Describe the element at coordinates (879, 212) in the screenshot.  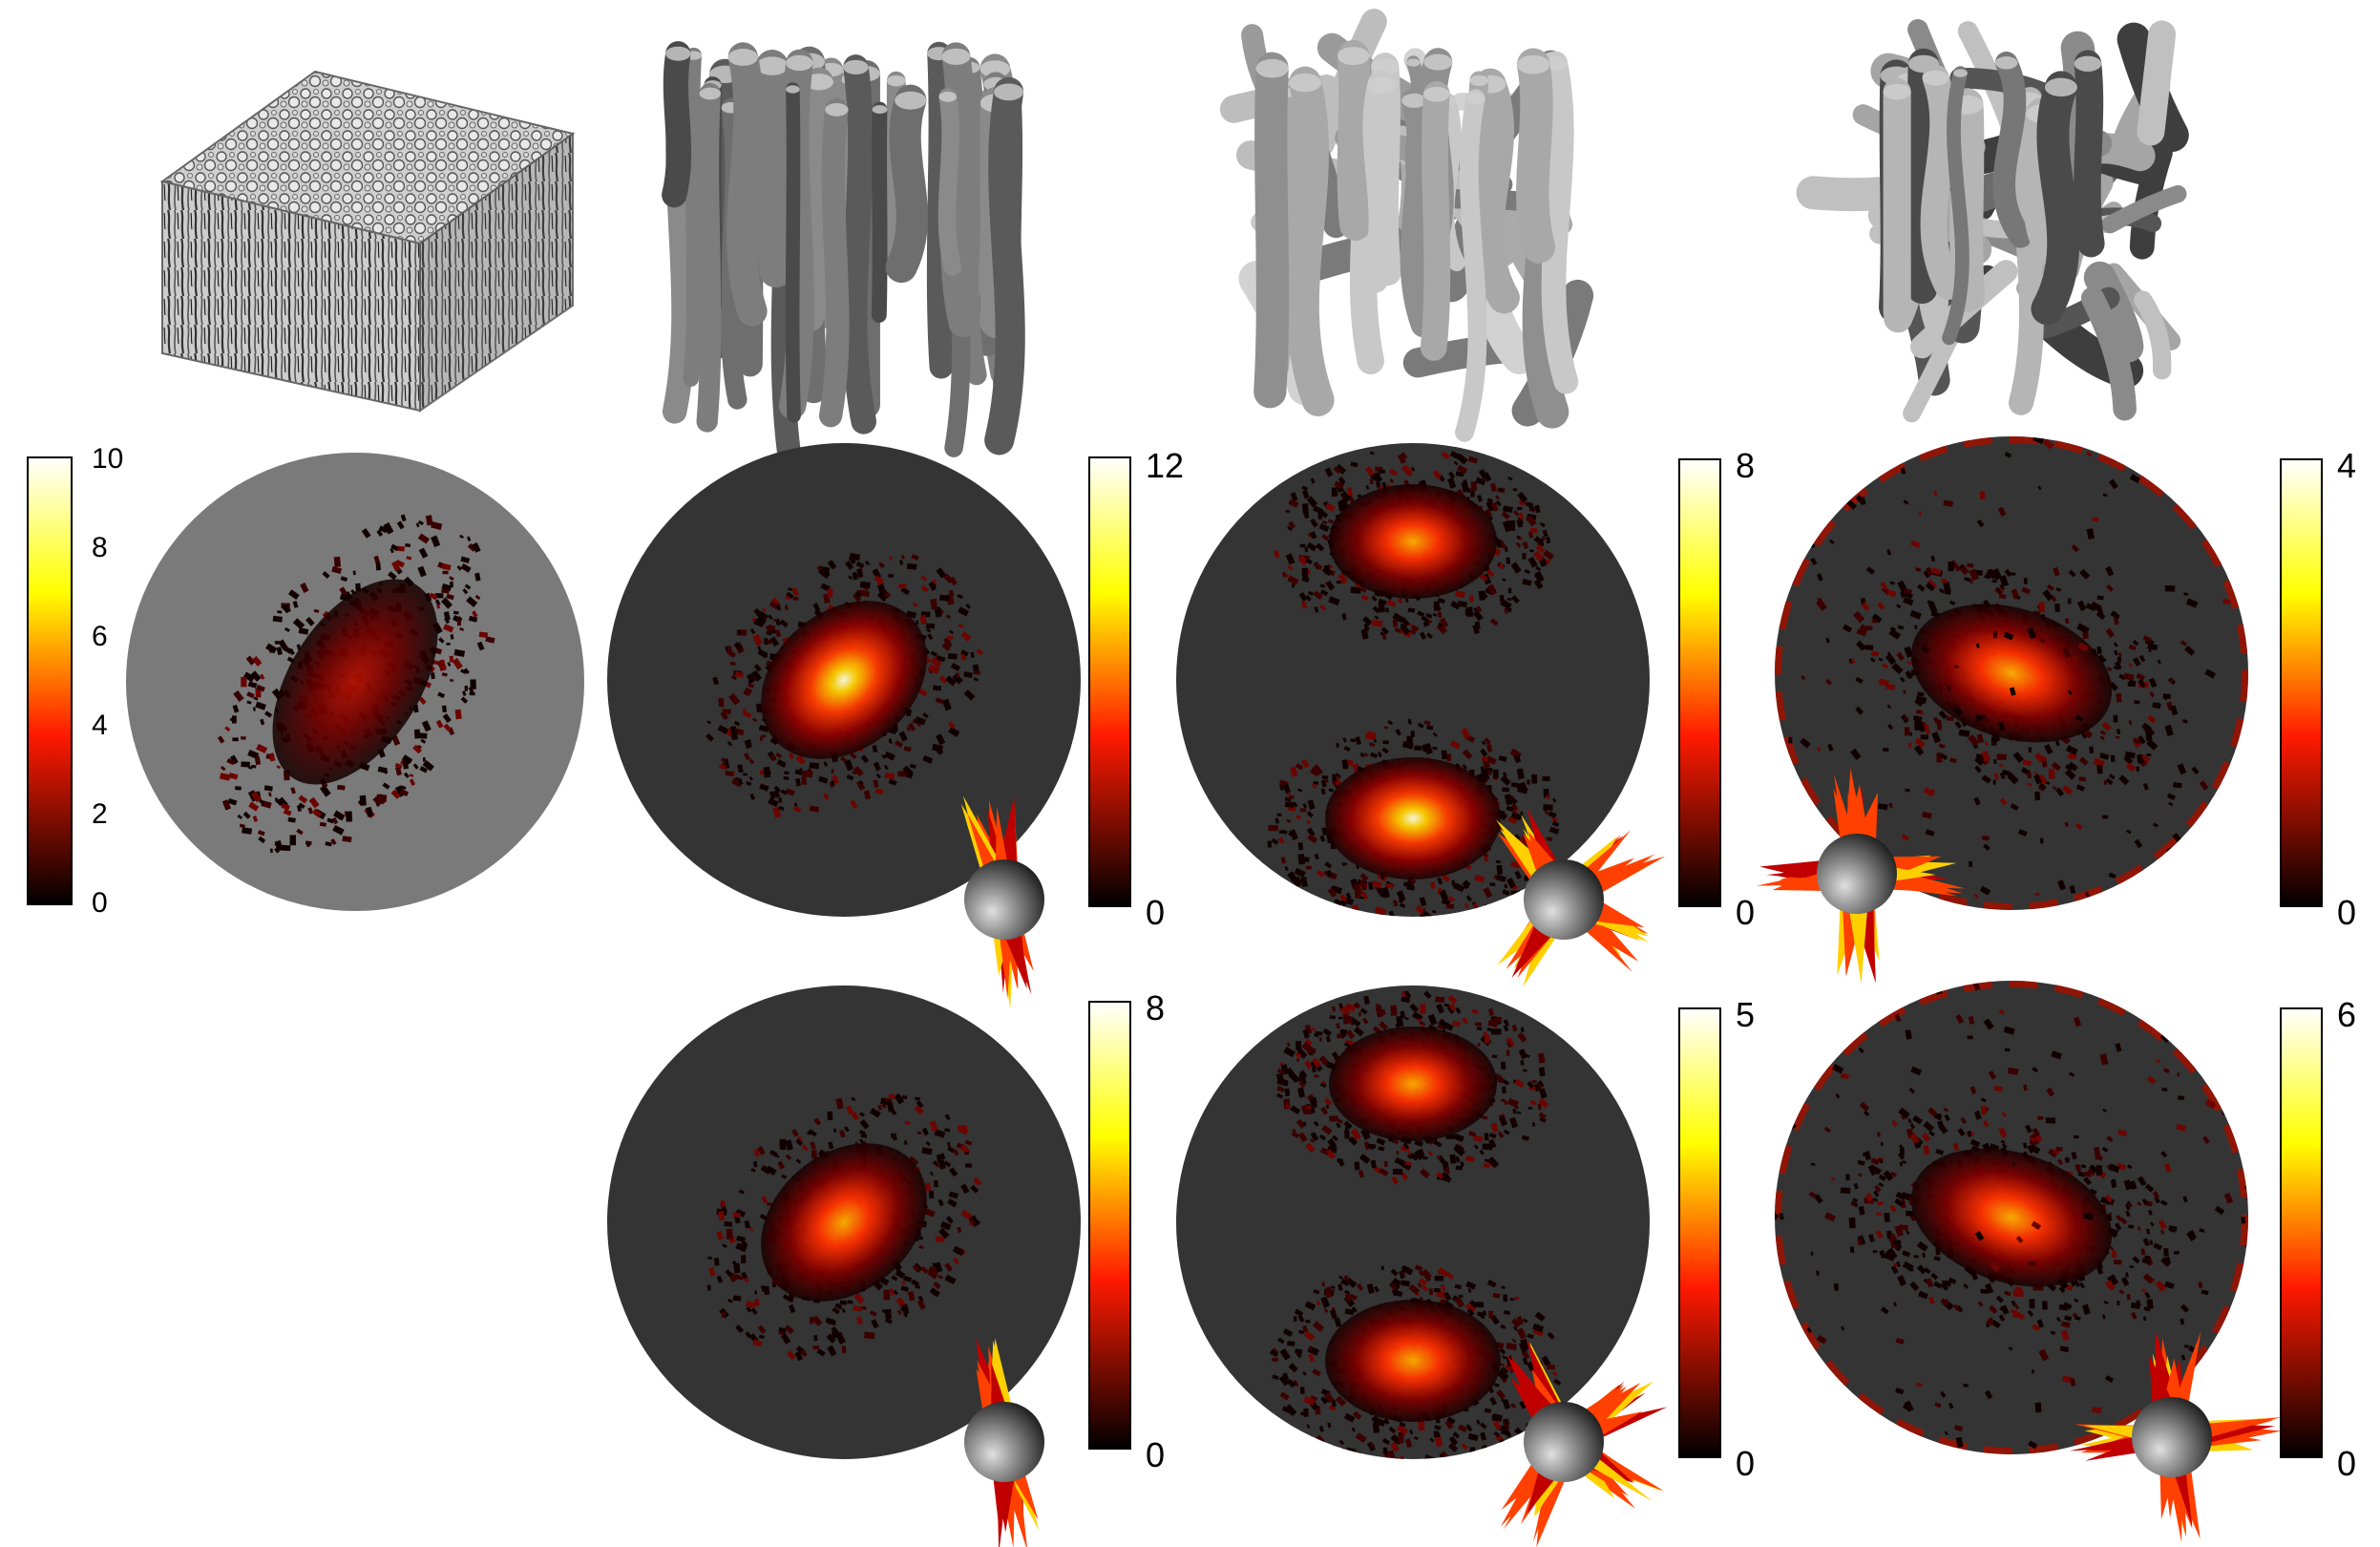
I see `fibre` at that location.